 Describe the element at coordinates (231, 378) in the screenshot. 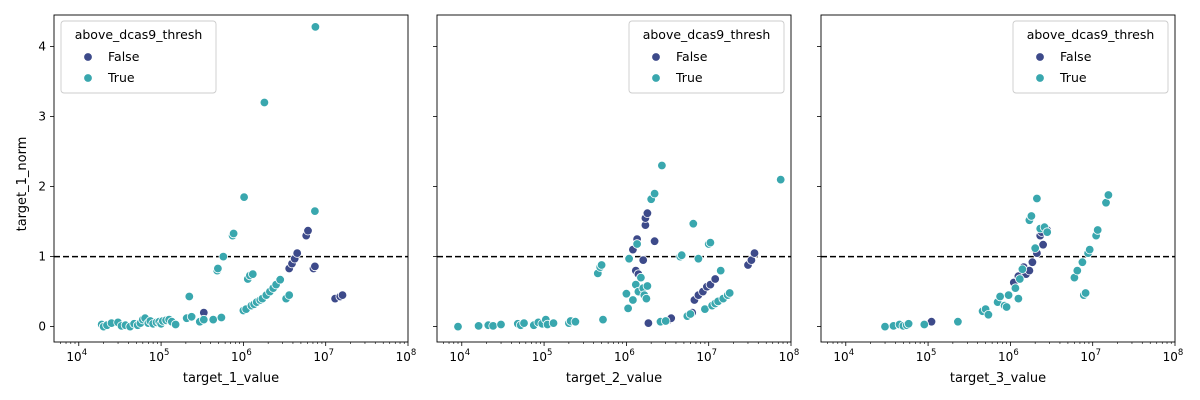

I see `x-axis-label: target_1_value` at that location.